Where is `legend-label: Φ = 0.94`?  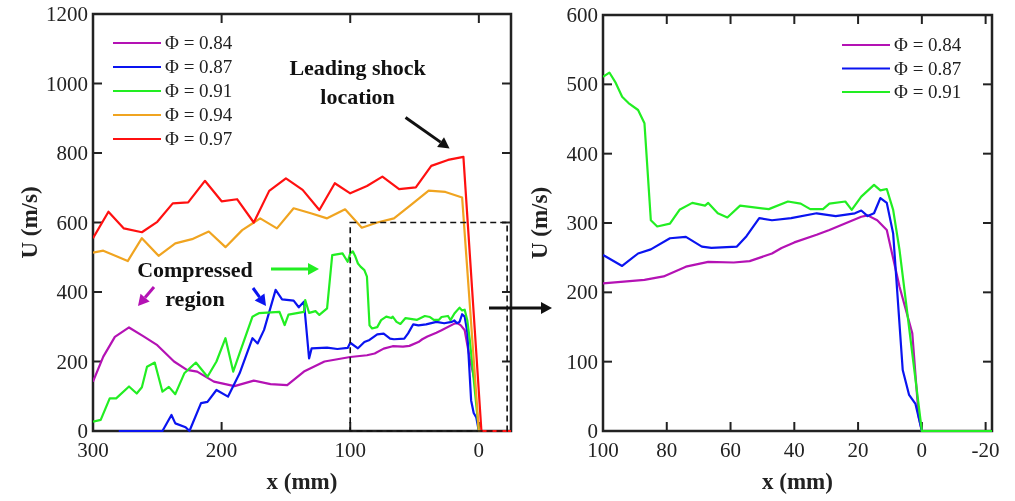
legend-label: Φ = 0.94 is located at coordinates (199, 114).